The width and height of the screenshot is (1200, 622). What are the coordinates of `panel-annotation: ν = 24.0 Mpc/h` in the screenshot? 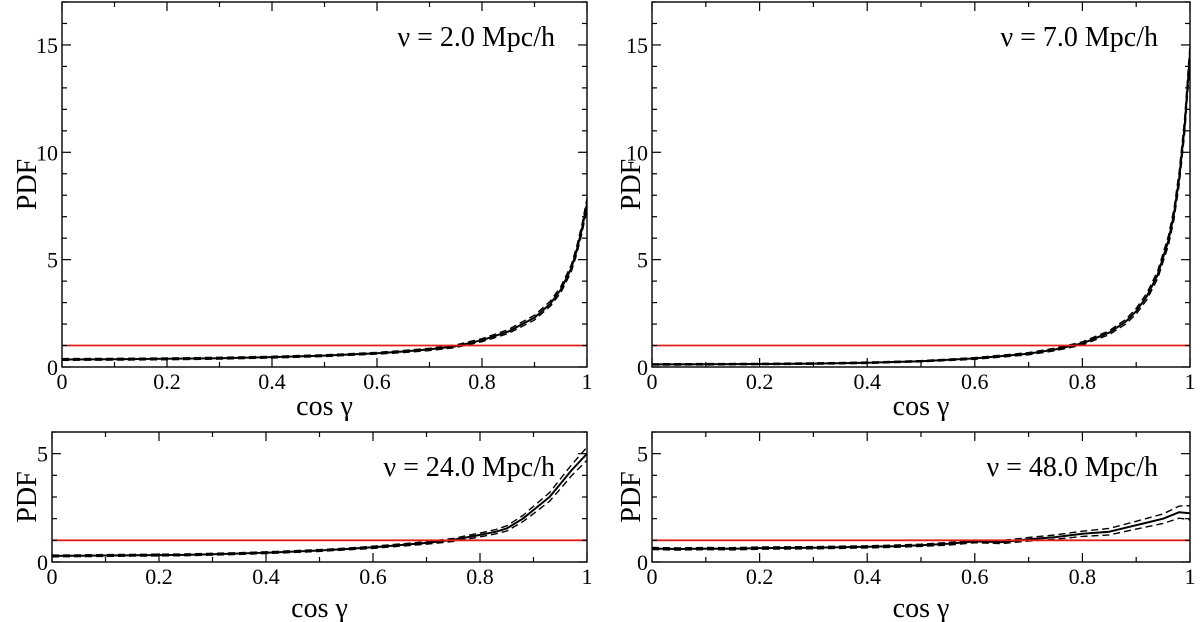 It's located at (469, 467).